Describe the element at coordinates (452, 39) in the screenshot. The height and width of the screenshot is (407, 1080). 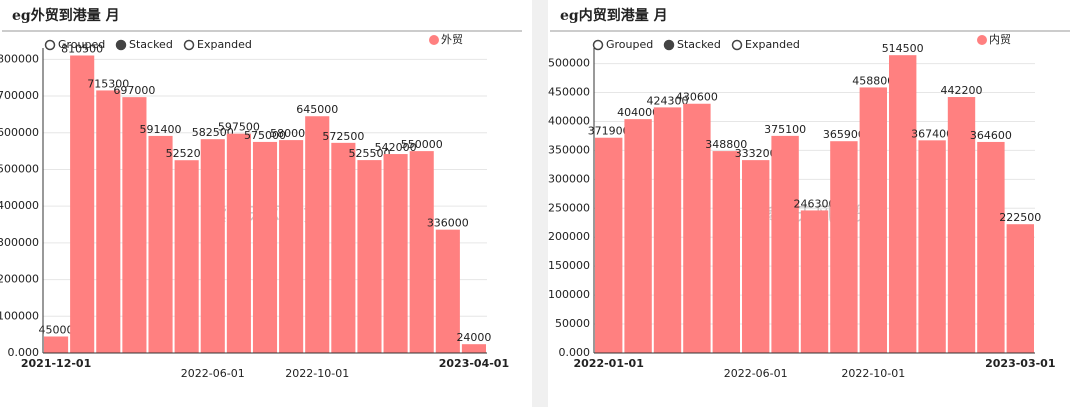
I see `legend-label: 外贸` at that location.